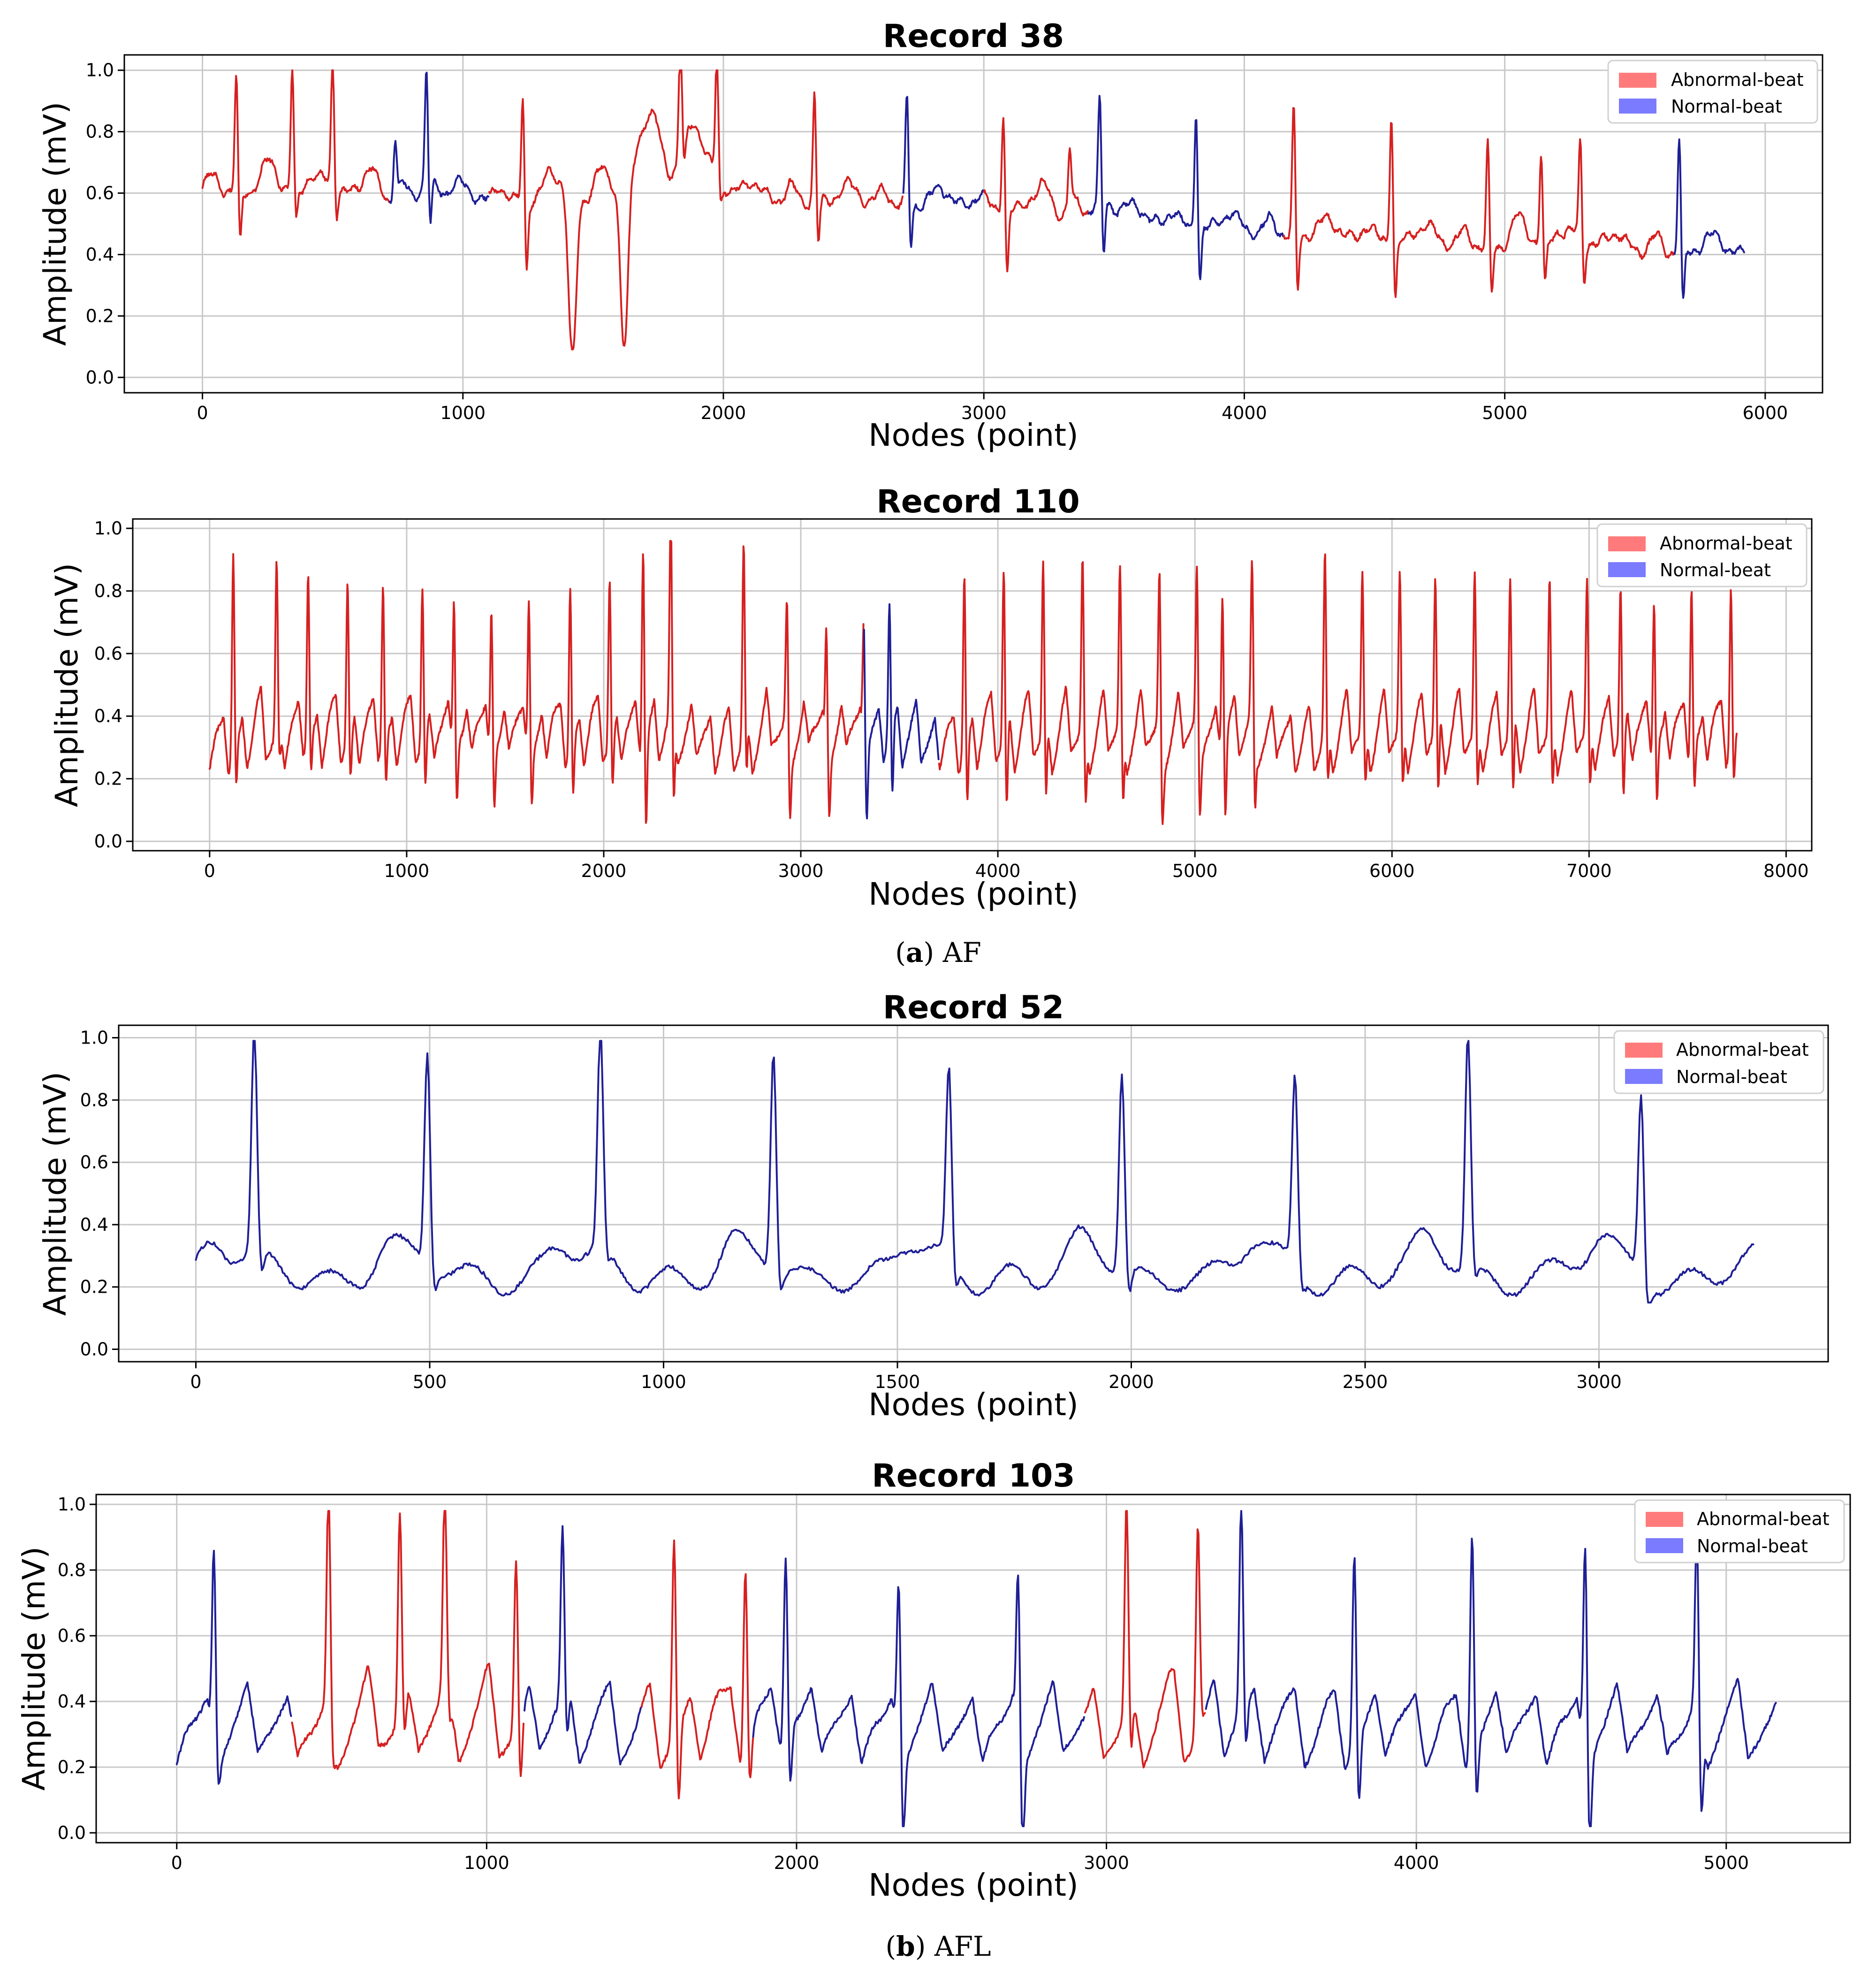 This screenshot has width=1876, height=1975. Describe the element at coordinates (973, 1007) in the screenshot. I see `chart-title: Record 52` at that location.